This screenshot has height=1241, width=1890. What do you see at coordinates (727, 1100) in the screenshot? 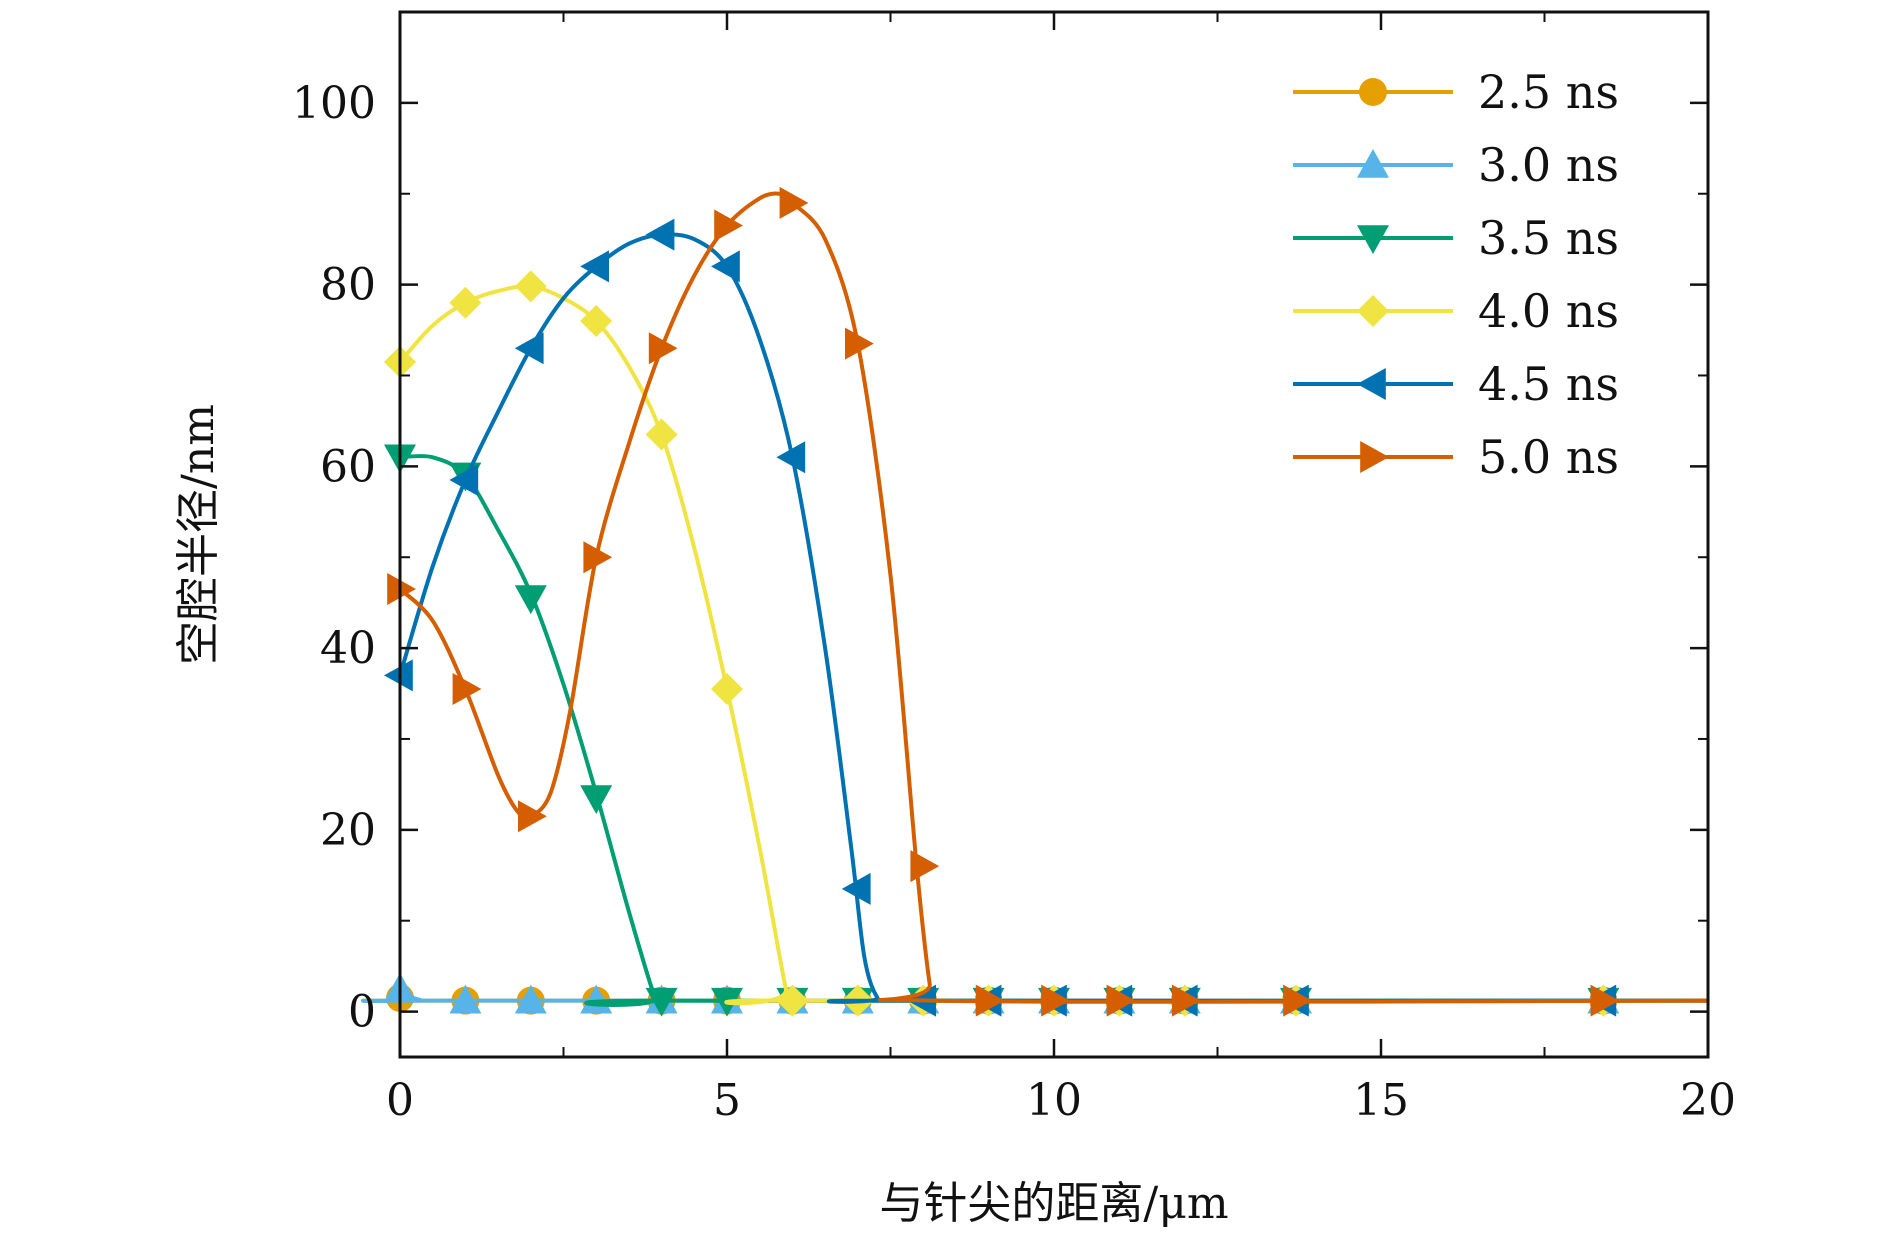
I see `x-tick-label: 5` at bounding box center [727, 1100].